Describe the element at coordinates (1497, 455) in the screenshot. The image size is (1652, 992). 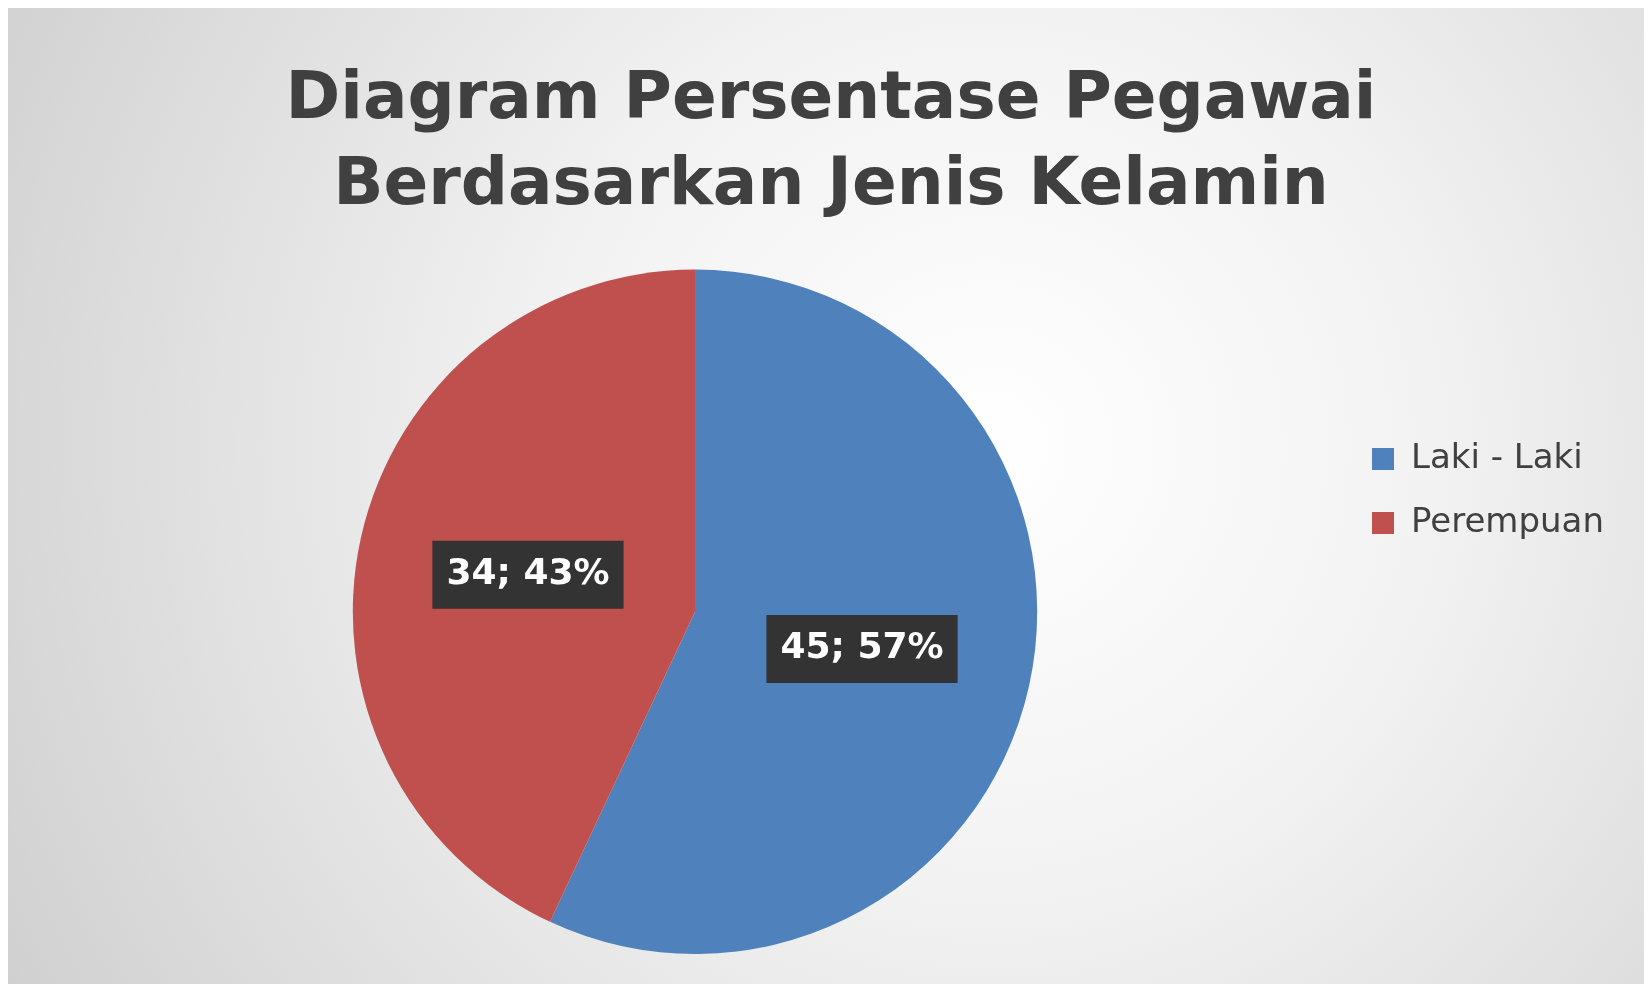
I see `legend-label: Laki - Laki` at that location.